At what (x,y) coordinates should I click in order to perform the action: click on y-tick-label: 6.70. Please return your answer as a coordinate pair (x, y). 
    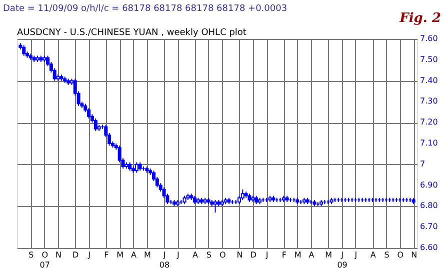
    Looking at the image, I should click on (429, 227).